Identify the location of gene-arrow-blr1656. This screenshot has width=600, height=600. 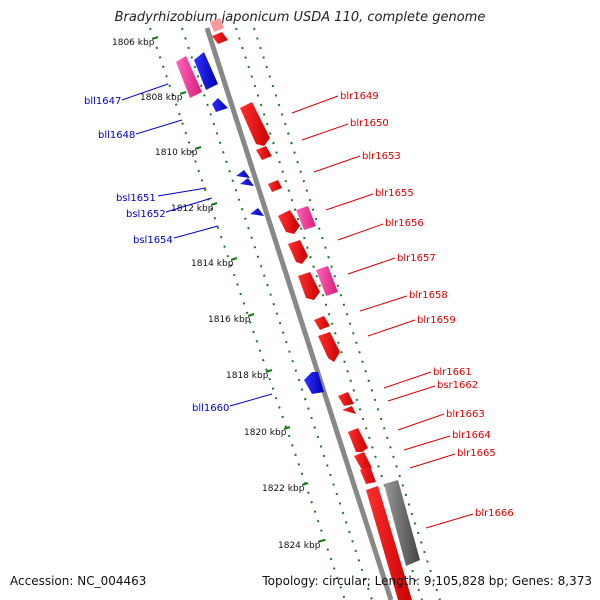
(298, 252).